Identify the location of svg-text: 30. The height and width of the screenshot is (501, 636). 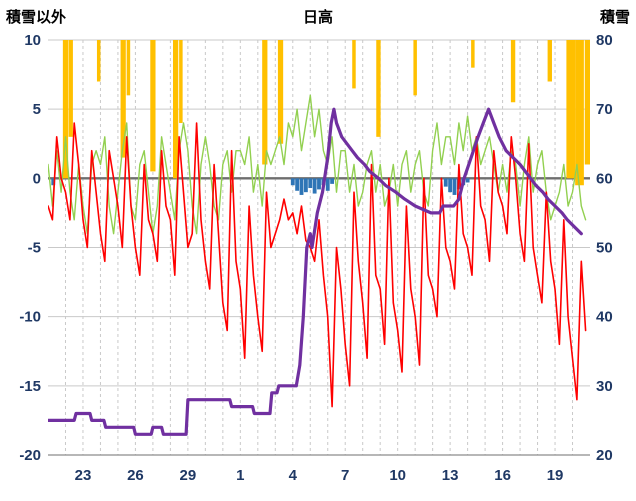
(604, 386).